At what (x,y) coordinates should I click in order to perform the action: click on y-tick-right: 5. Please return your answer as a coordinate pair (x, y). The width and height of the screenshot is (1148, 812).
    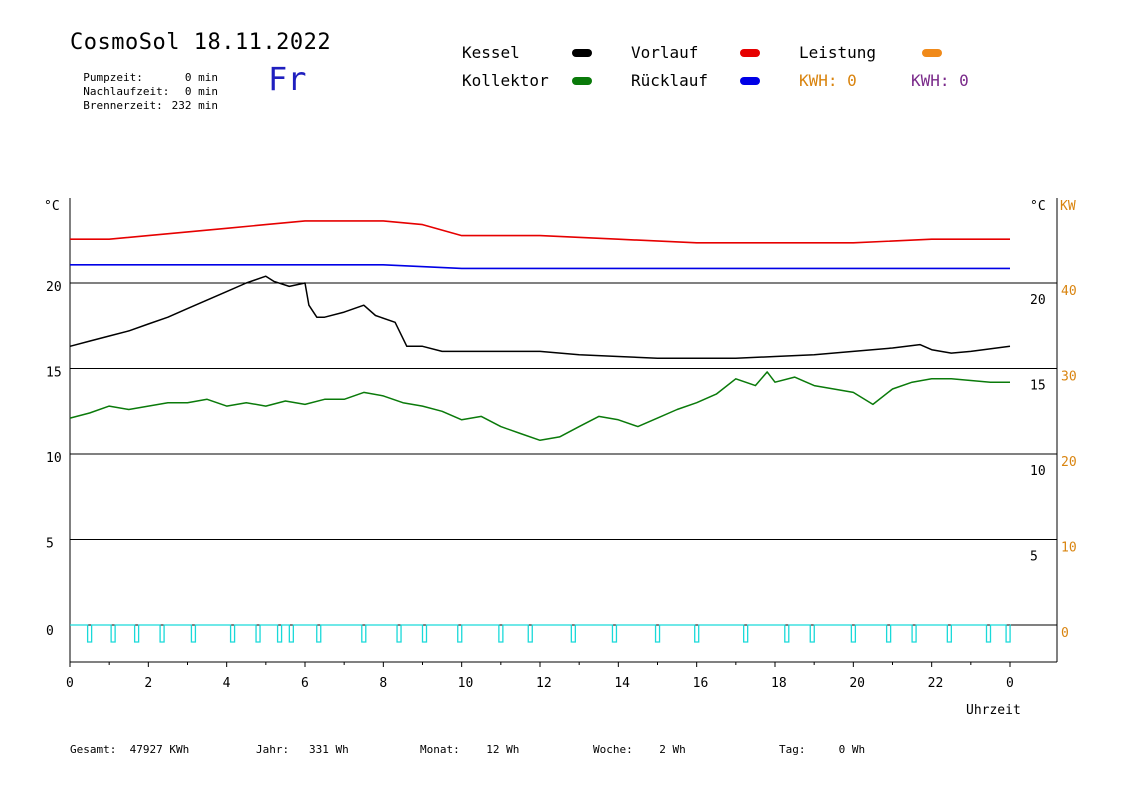
    Looking at the image, I should click on (1034, 557).